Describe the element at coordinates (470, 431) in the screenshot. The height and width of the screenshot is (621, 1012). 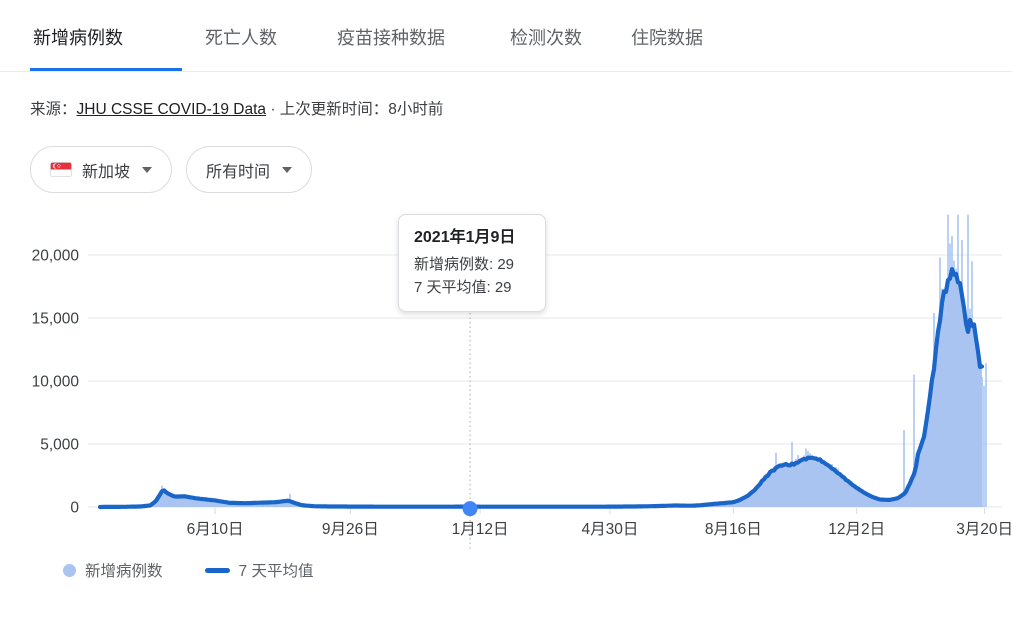
I see `selected-point-guide` at that location.